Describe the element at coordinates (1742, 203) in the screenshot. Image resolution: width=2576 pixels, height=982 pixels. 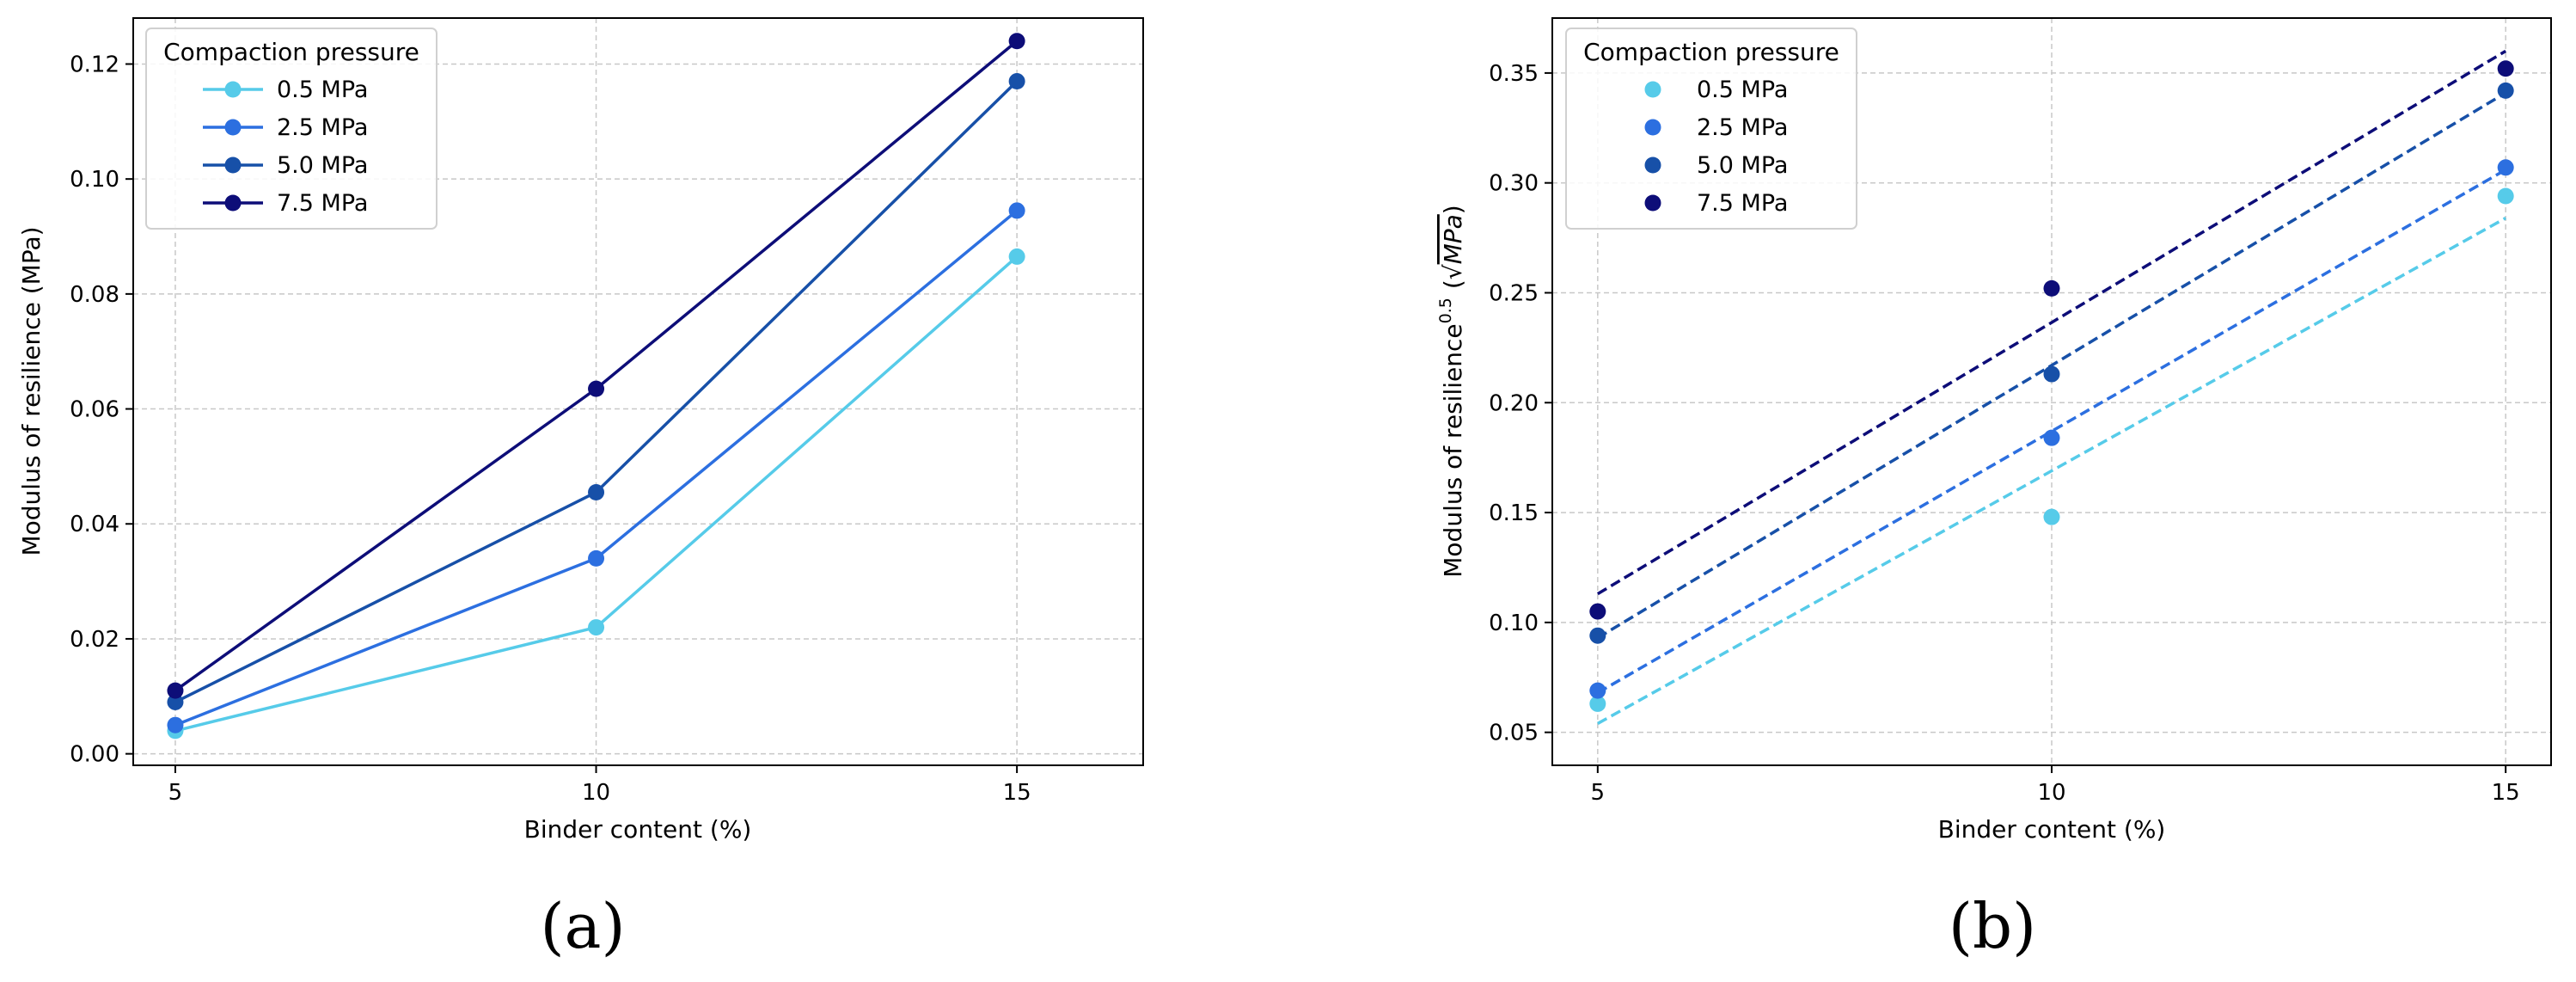
I see `panel-b-legend-label-7-5-mpa: 7.5 MPa` at that location.